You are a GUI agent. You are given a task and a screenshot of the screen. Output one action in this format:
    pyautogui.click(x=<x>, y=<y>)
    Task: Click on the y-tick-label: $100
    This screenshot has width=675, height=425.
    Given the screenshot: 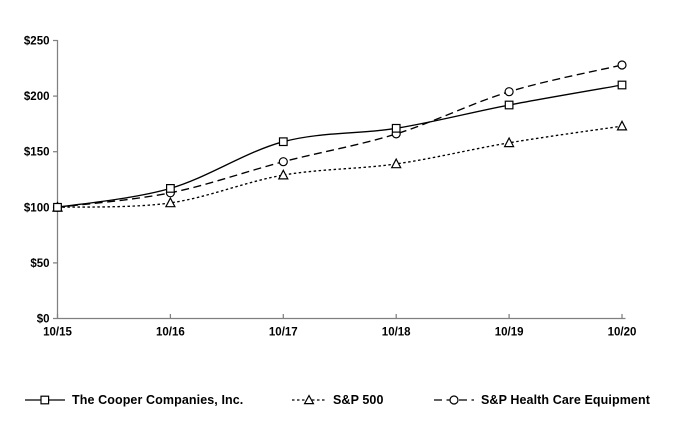 What is the action you would take?
    pyautogui.click(x=37, y=208)
    